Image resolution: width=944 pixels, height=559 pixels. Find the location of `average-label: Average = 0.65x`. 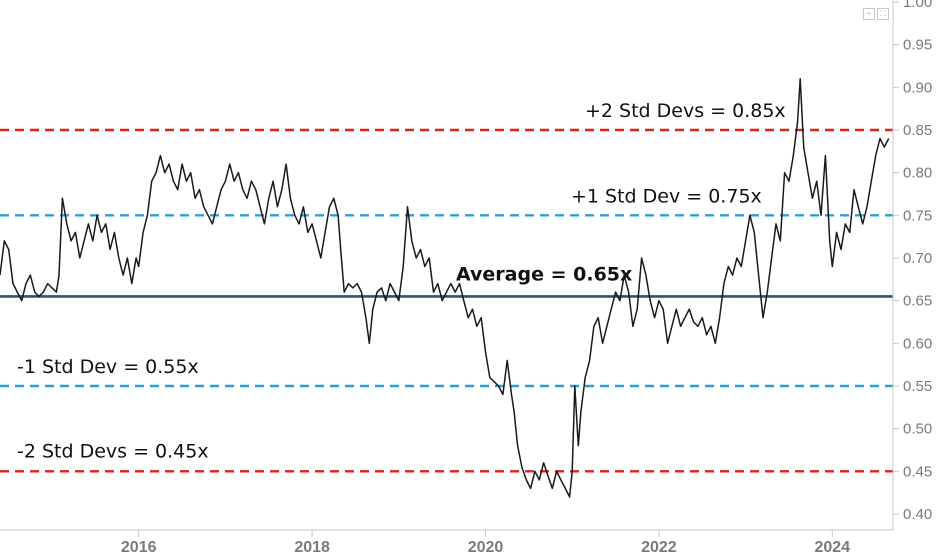

average-label: Average = 0.65x is located at coordinates (544, 274).